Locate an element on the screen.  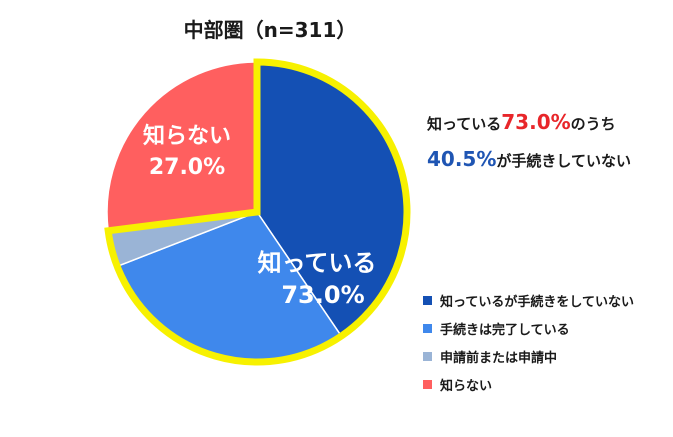
legend-item: 知らない is located at coordinates (528, 384).